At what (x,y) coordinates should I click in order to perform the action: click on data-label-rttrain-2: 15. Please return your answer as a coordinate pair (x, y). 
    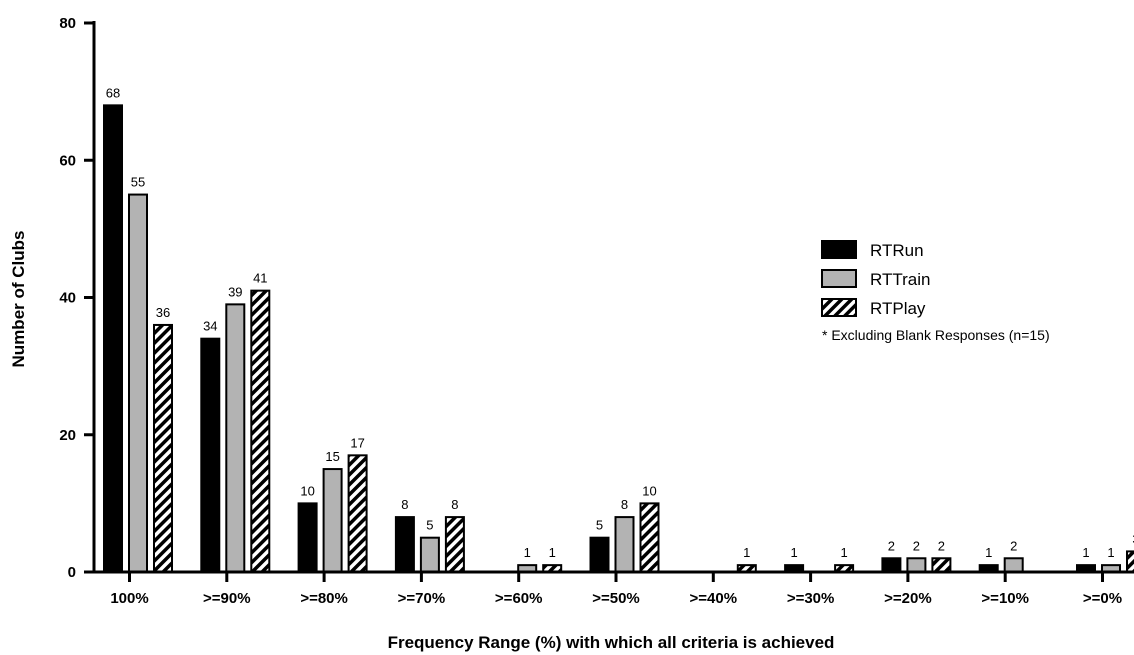
    Looking at the image, I should click on (332, 456).